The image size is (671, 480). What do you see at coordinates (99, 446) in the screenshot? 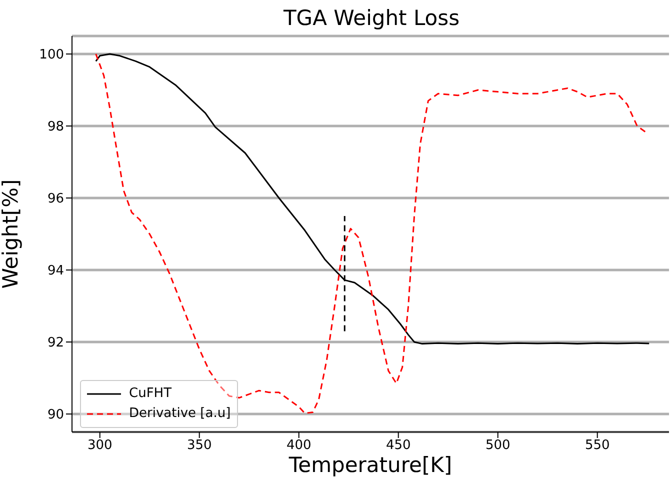
I see `x-tick-label: 300` at bounding box center [99, 446].